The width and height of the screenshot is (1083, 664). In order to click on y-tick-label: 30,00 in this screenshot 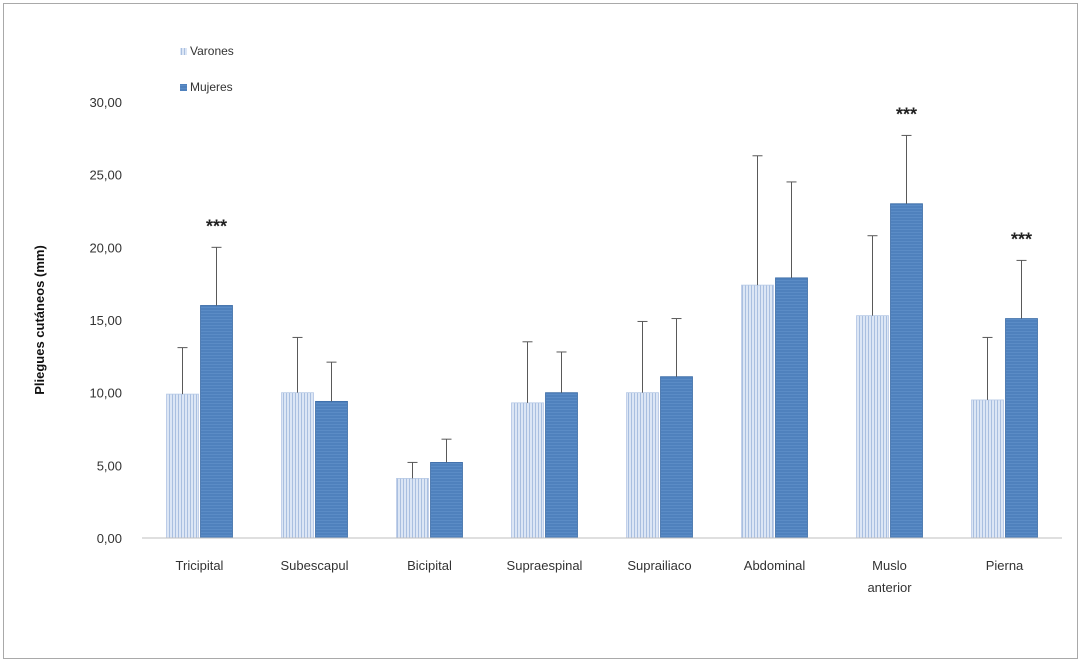, I will do `click(105, 102)`.